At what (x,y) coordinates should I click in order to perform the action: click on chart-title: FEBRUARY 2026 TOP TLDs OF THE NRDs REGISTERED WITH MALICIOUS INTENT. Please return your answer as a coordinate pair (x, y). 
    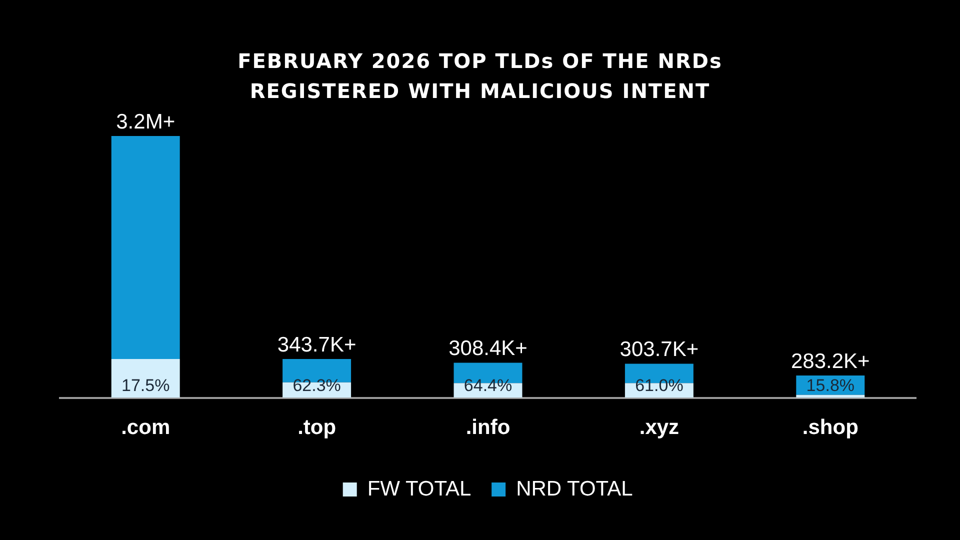
    Looking at the image, I should click on (480, 76).